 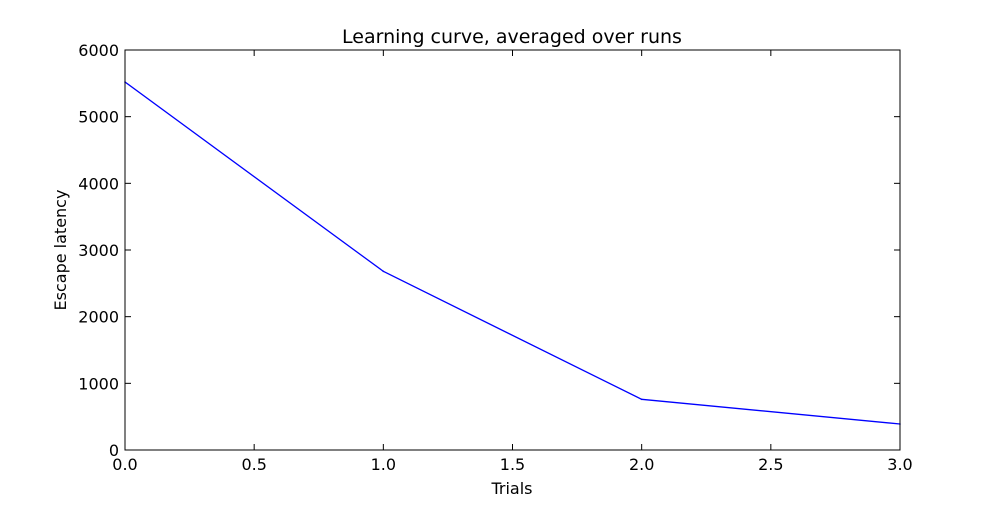 I want to click on y-axis-label: Escape latency, so click(x=60, y=250).